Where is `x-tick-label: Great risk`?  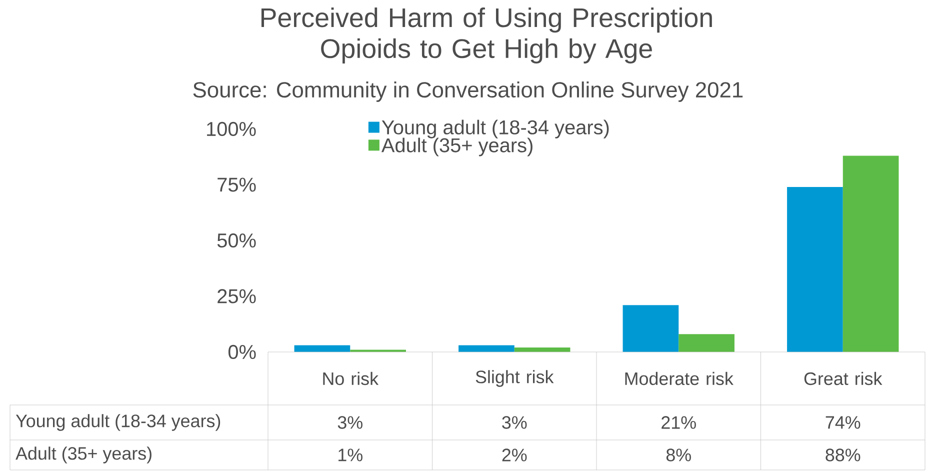
x-tick-label: Great risk is located at coordinates (843, 379).